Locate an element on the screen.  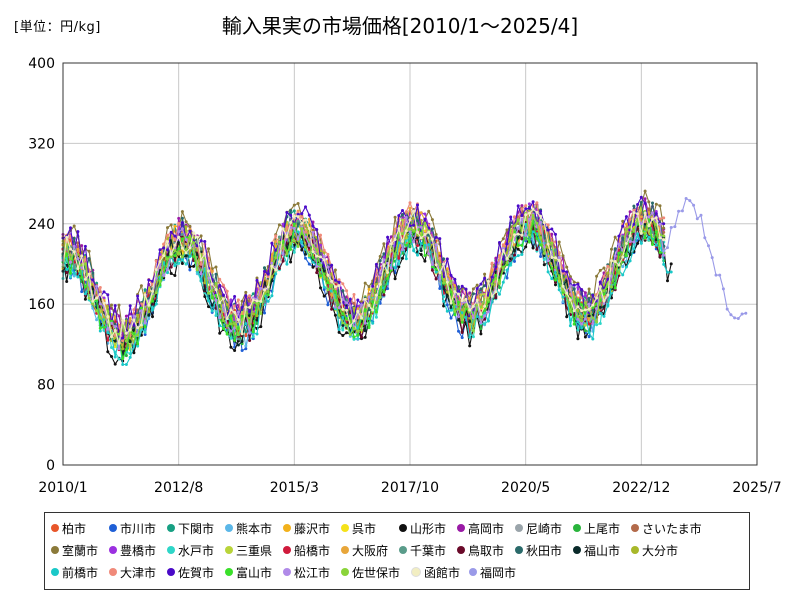
legend-label: 鳥取市 is located at coordinates (486, 550).